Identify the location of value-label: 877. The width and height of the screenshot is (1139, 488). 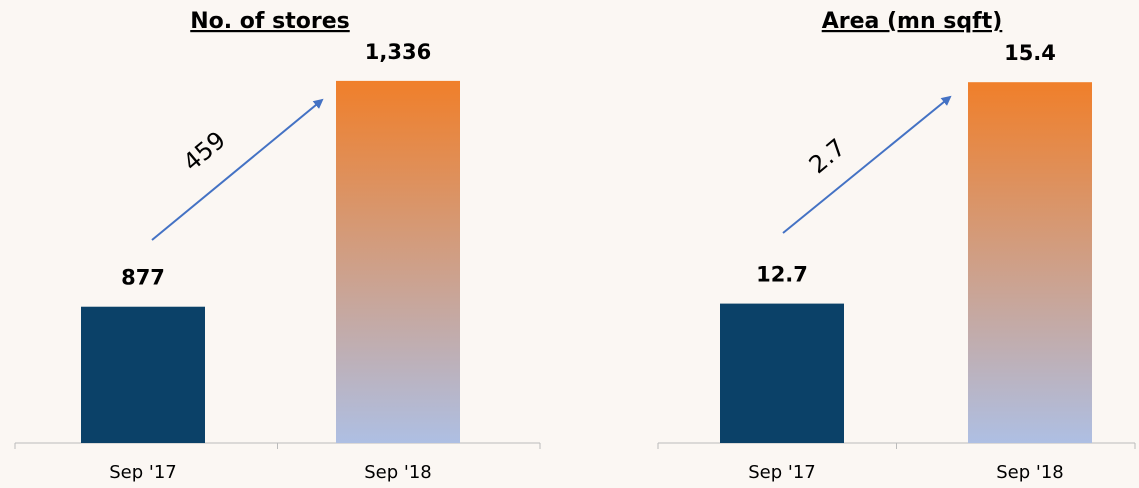
(143, 278).